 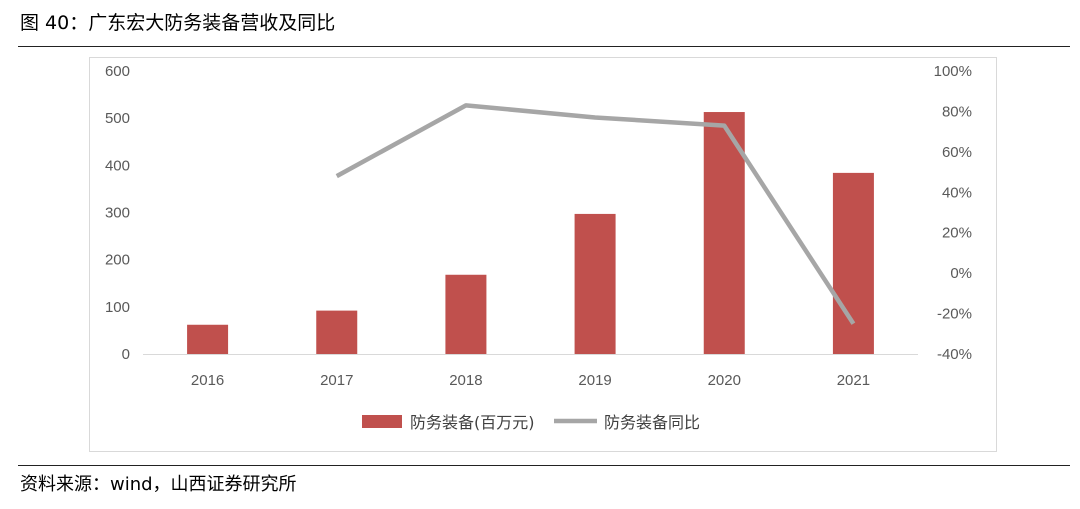 I want to click on x-tick-label: 2020, so click(x=724, y=380).